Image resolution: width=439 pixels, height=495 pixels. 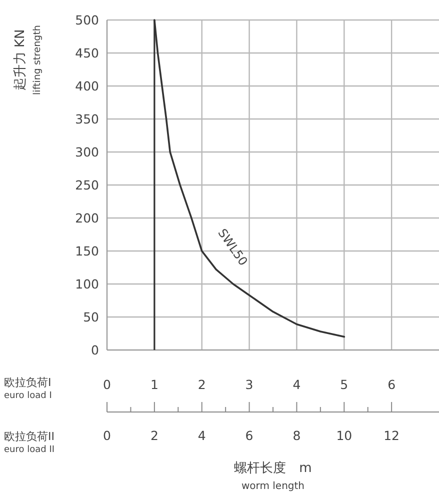 What do you see at coordinates (28, 60) in the screenshot?
I see `y-axis-title: 起升力 KN lifting strength` at bounding box center [28, 60].